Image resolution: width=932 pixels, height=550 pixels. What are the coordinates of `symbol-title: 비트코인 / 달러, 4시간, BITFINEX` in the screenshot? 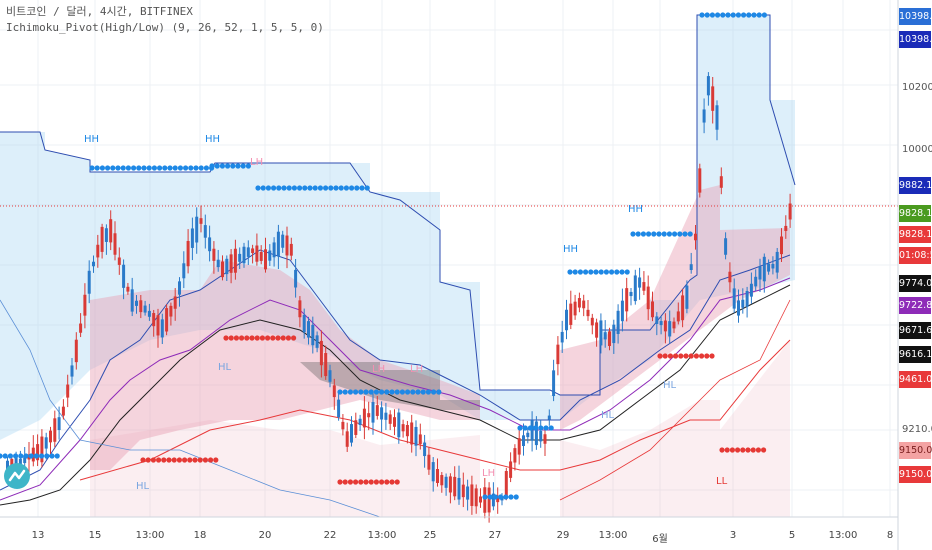 It's located at (99, 11).